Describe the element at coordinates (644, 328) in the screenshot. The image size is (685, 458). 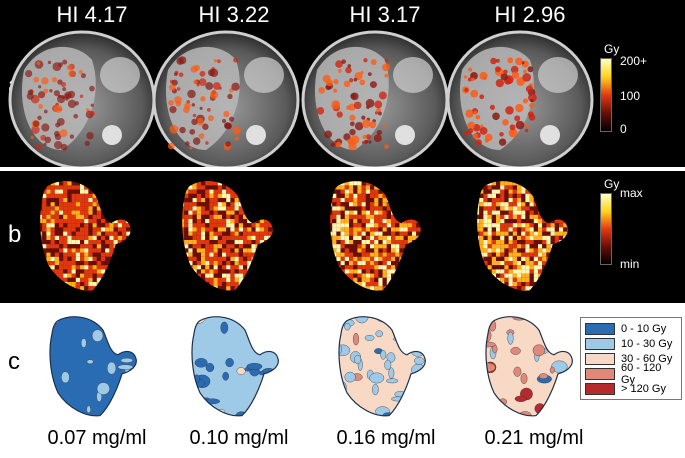
I see `legend-label-1: 0 - 10 Gy` at that location.